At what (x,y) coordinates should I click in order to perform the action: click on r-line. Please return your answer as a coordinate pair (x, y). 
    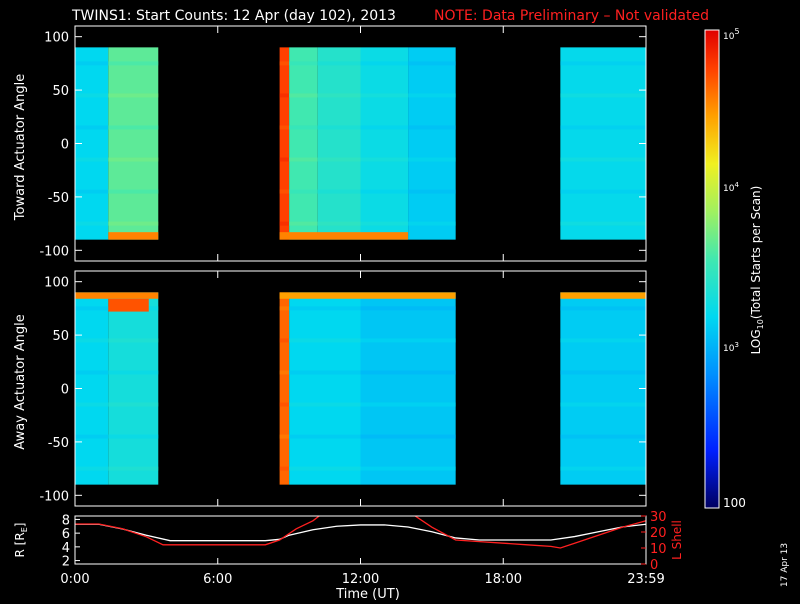
    Looking at the image, I should click on (360, 532).